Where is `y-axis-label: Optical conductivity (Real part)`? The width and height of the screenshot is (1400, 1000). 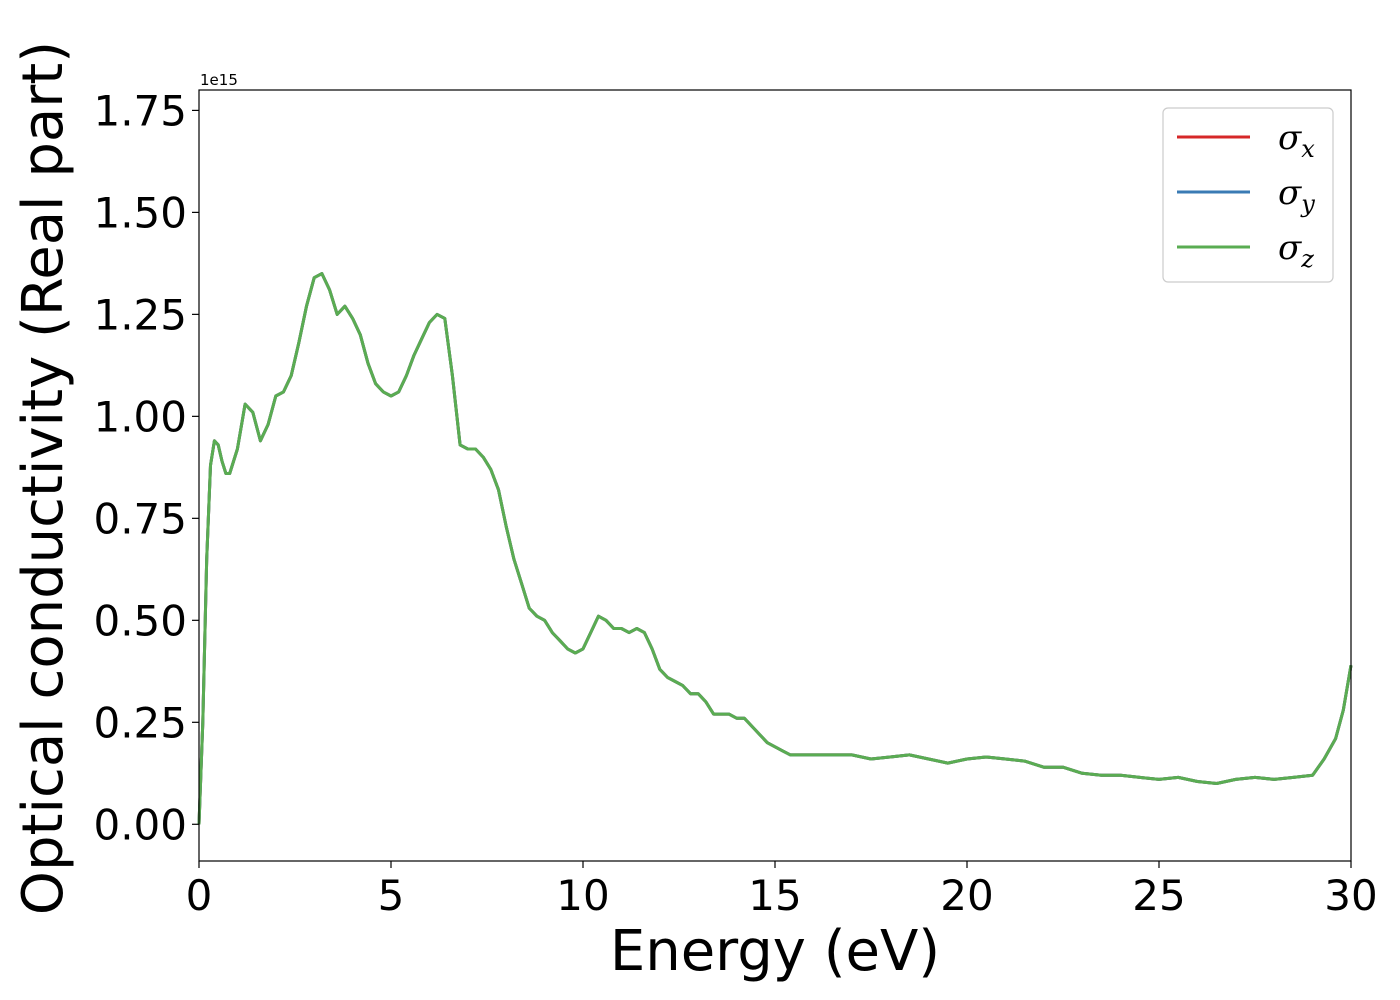 y-axis-label: Optical conductivity (Real part) is located at coordinates (43, 478).